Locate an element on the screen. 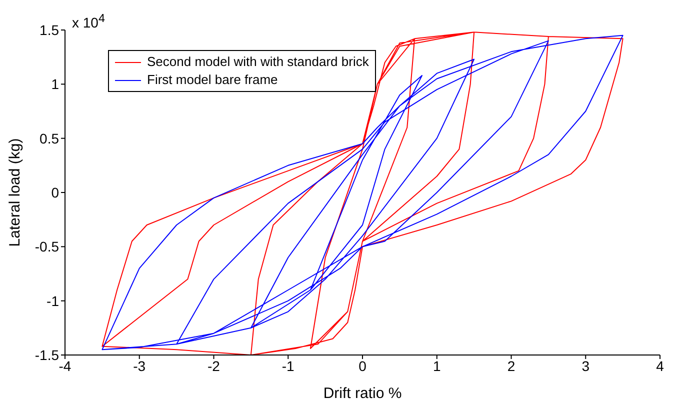 This screenshot has width=674, height=415. annotation: x 10$^{4}$ is located at coordinates (88, 21).